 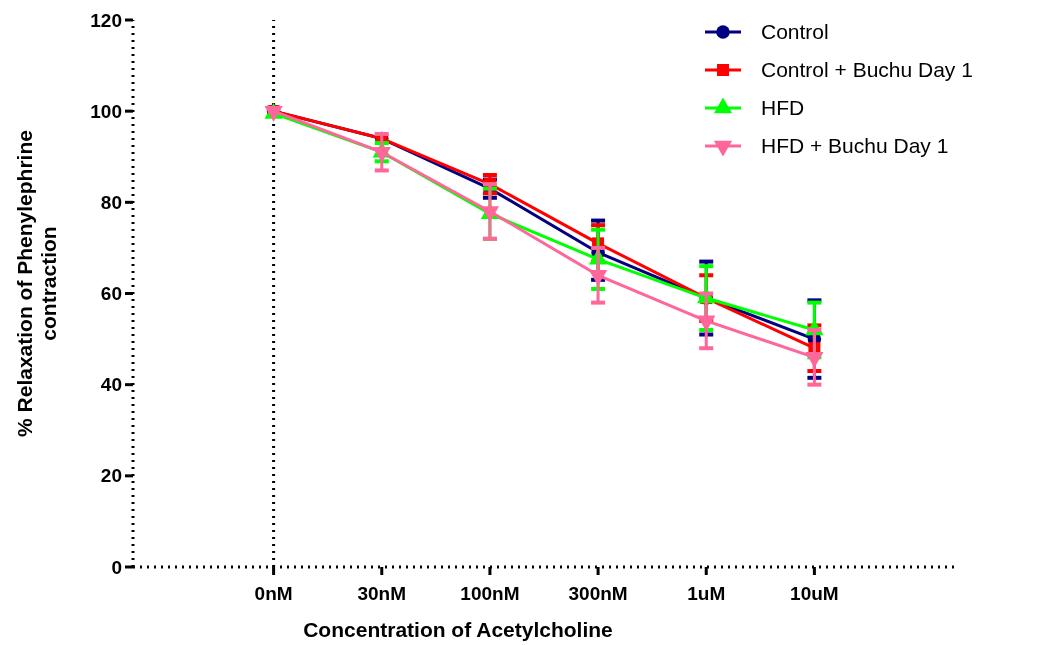 I want to click on x-tick-label: 30nM, so click(x=382, y=593).